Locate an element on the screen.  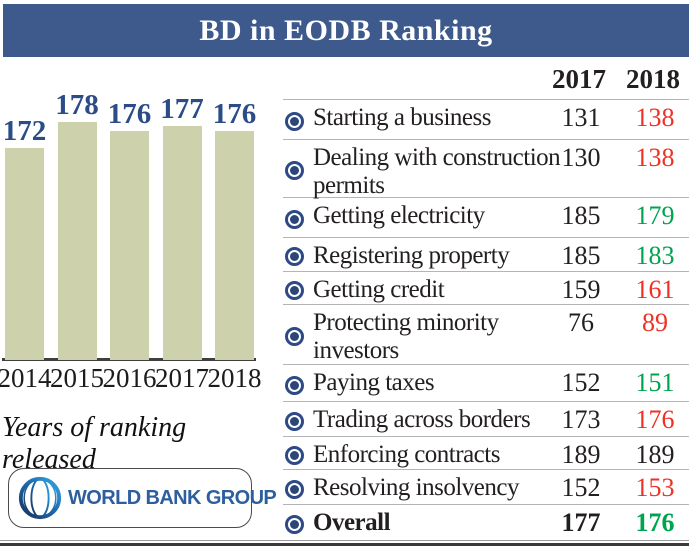
year-label: 2014 is located at coordinates (26, 378).